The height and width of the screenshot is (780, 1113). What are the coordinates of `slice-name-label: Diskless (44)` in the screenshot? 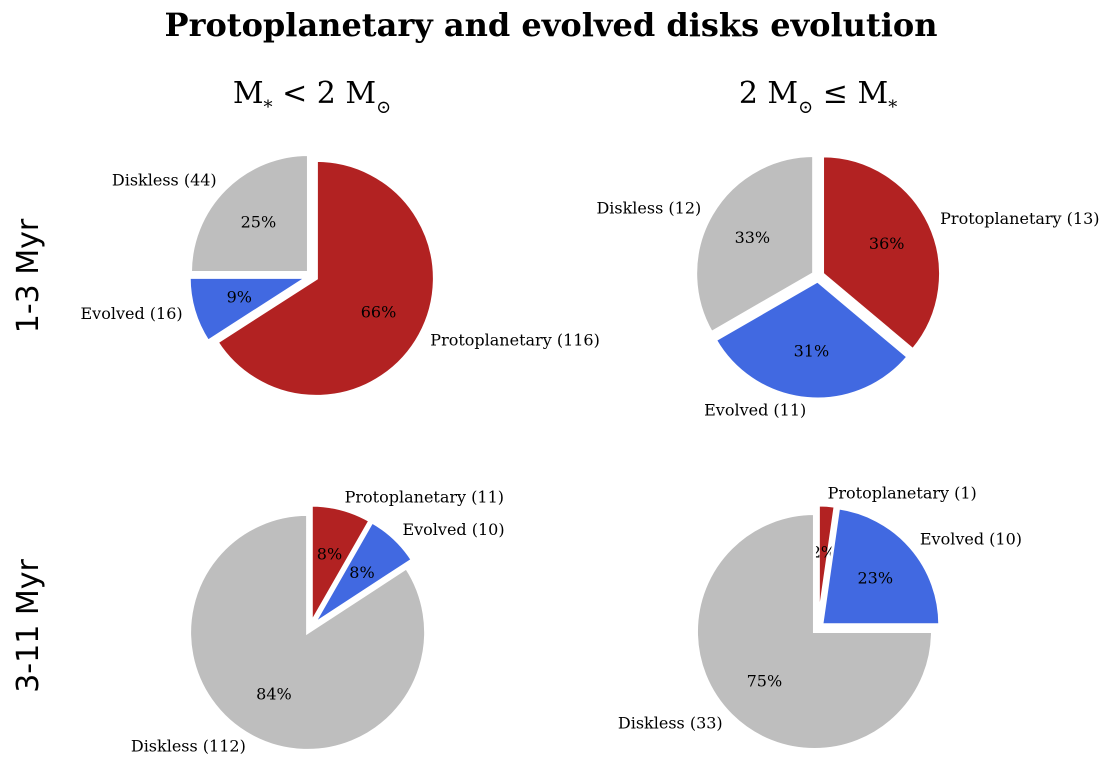 It's located at (164, 180).